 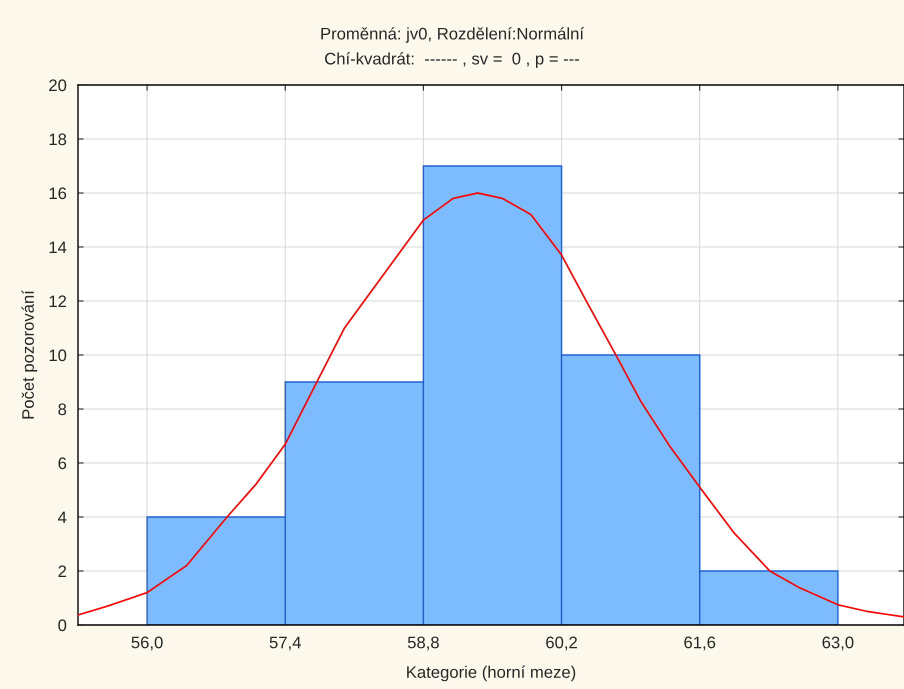 I want to click on y-tick-label: 16, so click(x=58, y=193).